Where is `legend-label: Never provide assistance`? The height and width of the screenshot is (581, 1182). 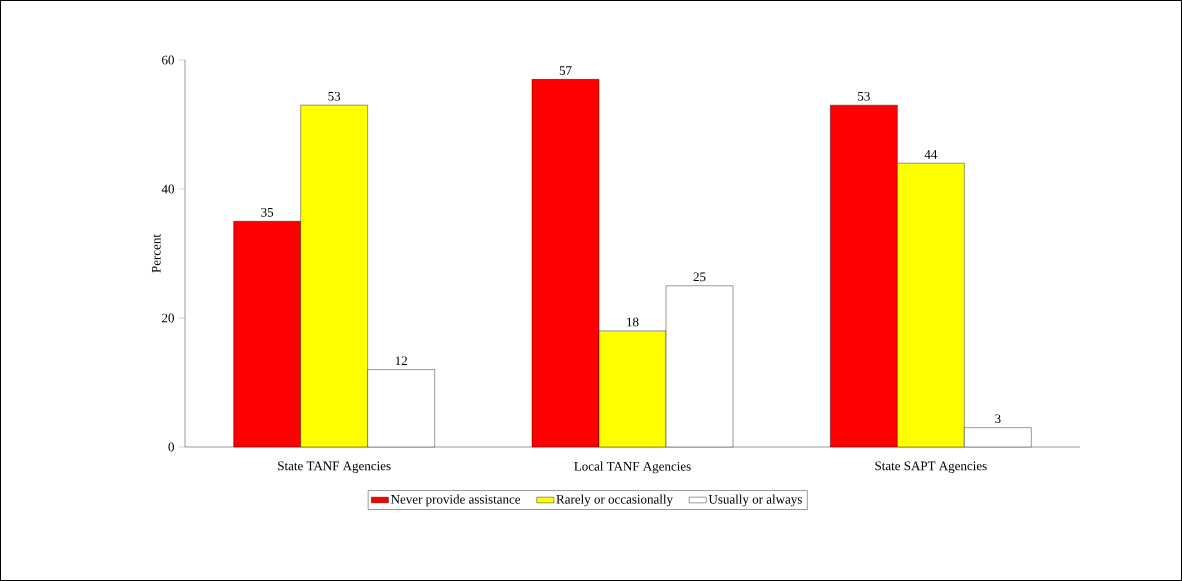
legend-label: Never provide assistance is located at coordinates (456, 500).